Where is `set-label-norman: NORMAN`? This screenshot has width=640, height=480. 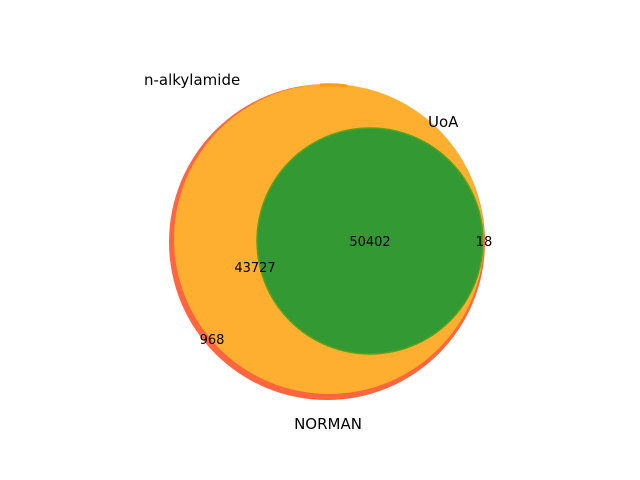
set-label-norman: NORMAN is located at coordinates (328, 424).